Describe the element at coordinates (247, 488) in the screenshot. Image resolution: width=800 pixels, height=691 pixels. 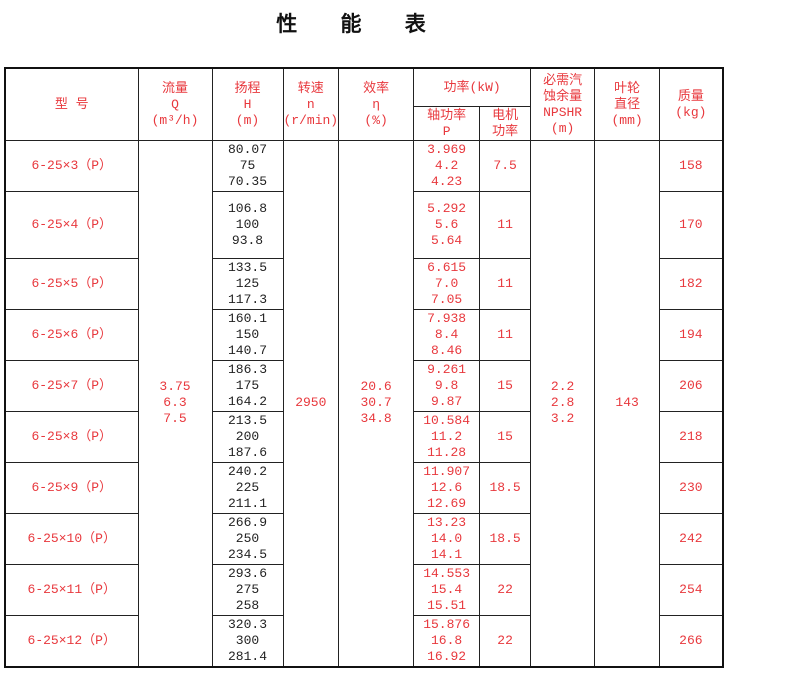
I see `head-cell: 240.2 225 211.1` at that location.